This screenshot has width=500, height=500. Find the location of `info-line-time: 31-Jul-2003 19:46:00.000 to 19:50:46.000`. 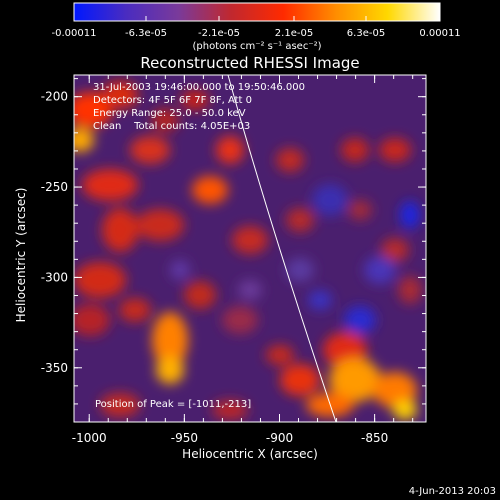

info-line-time: 31-Jul-2003 19:46:00.000 to 19:50:46.000 is located at coordinates (199, 87).